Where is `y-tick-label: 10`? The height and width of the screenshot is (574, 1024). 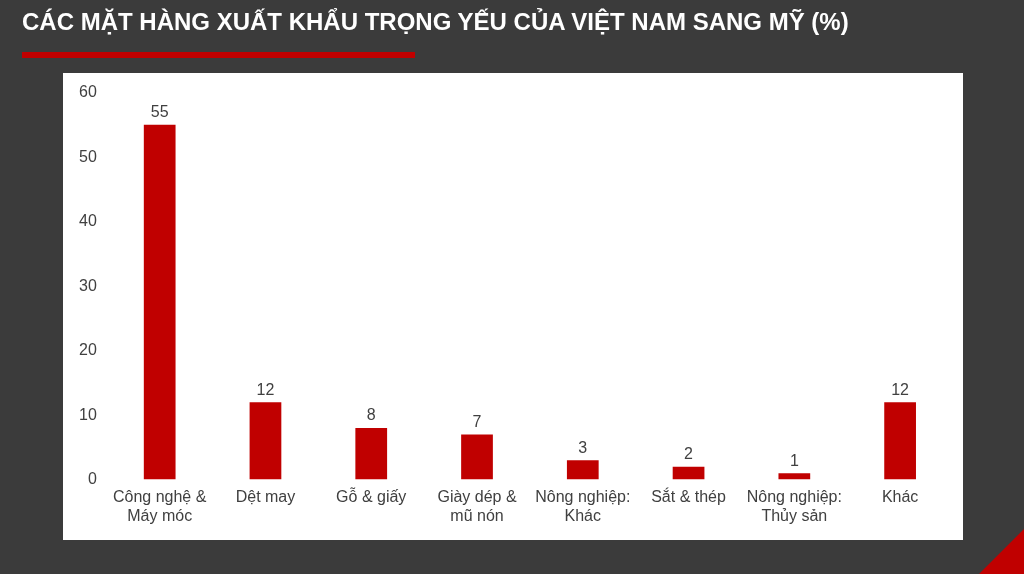 y-tick-label: 10 is located at coordinates (88, 414).